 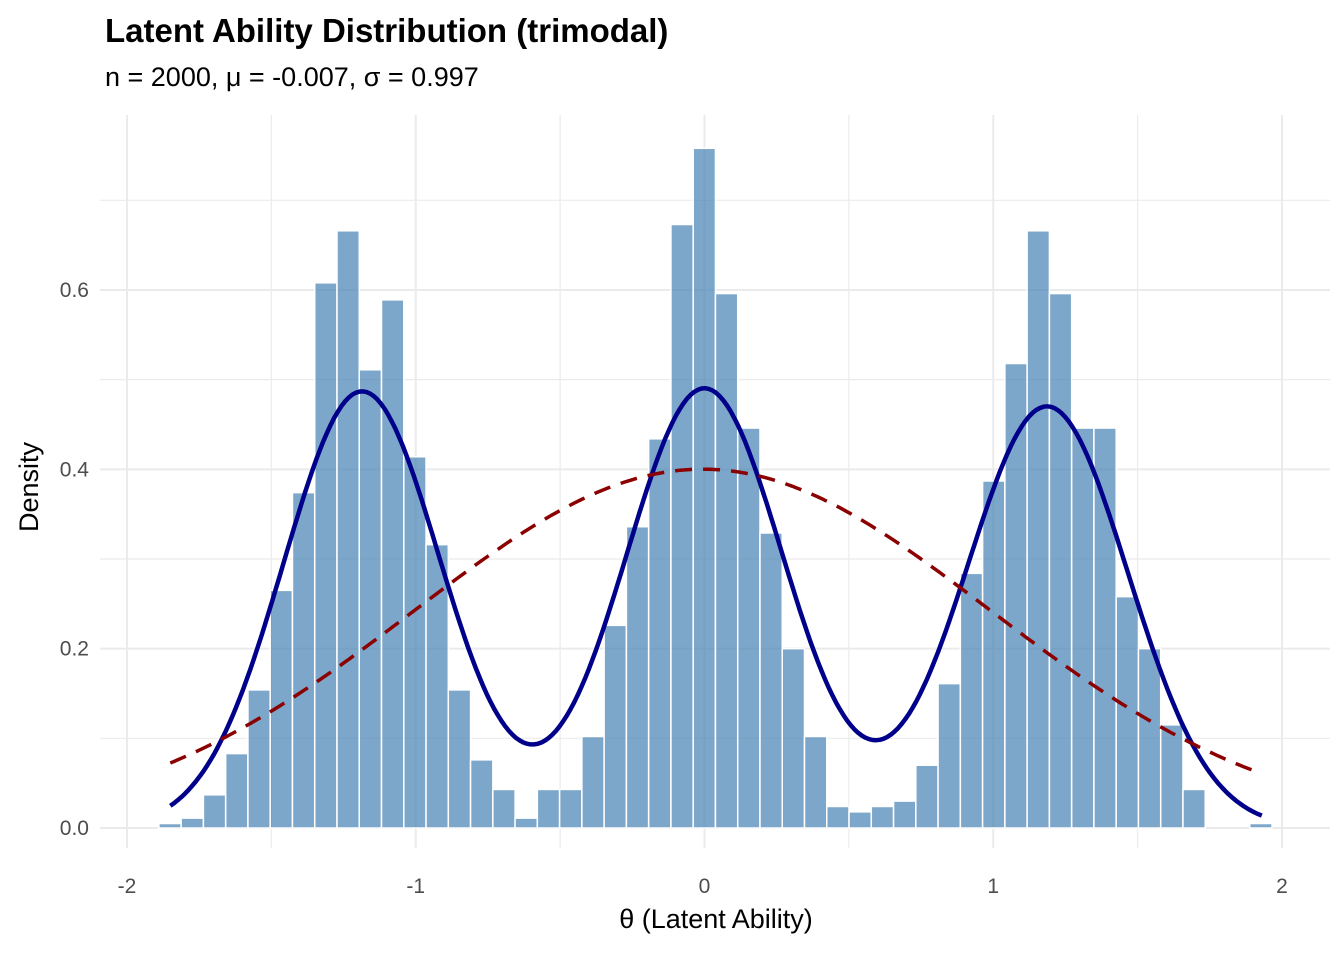 What do you see at coordinates (1282, 886) in the screenshot?
I see `x-tick-label: 2` at bounding box center [1282, 886].